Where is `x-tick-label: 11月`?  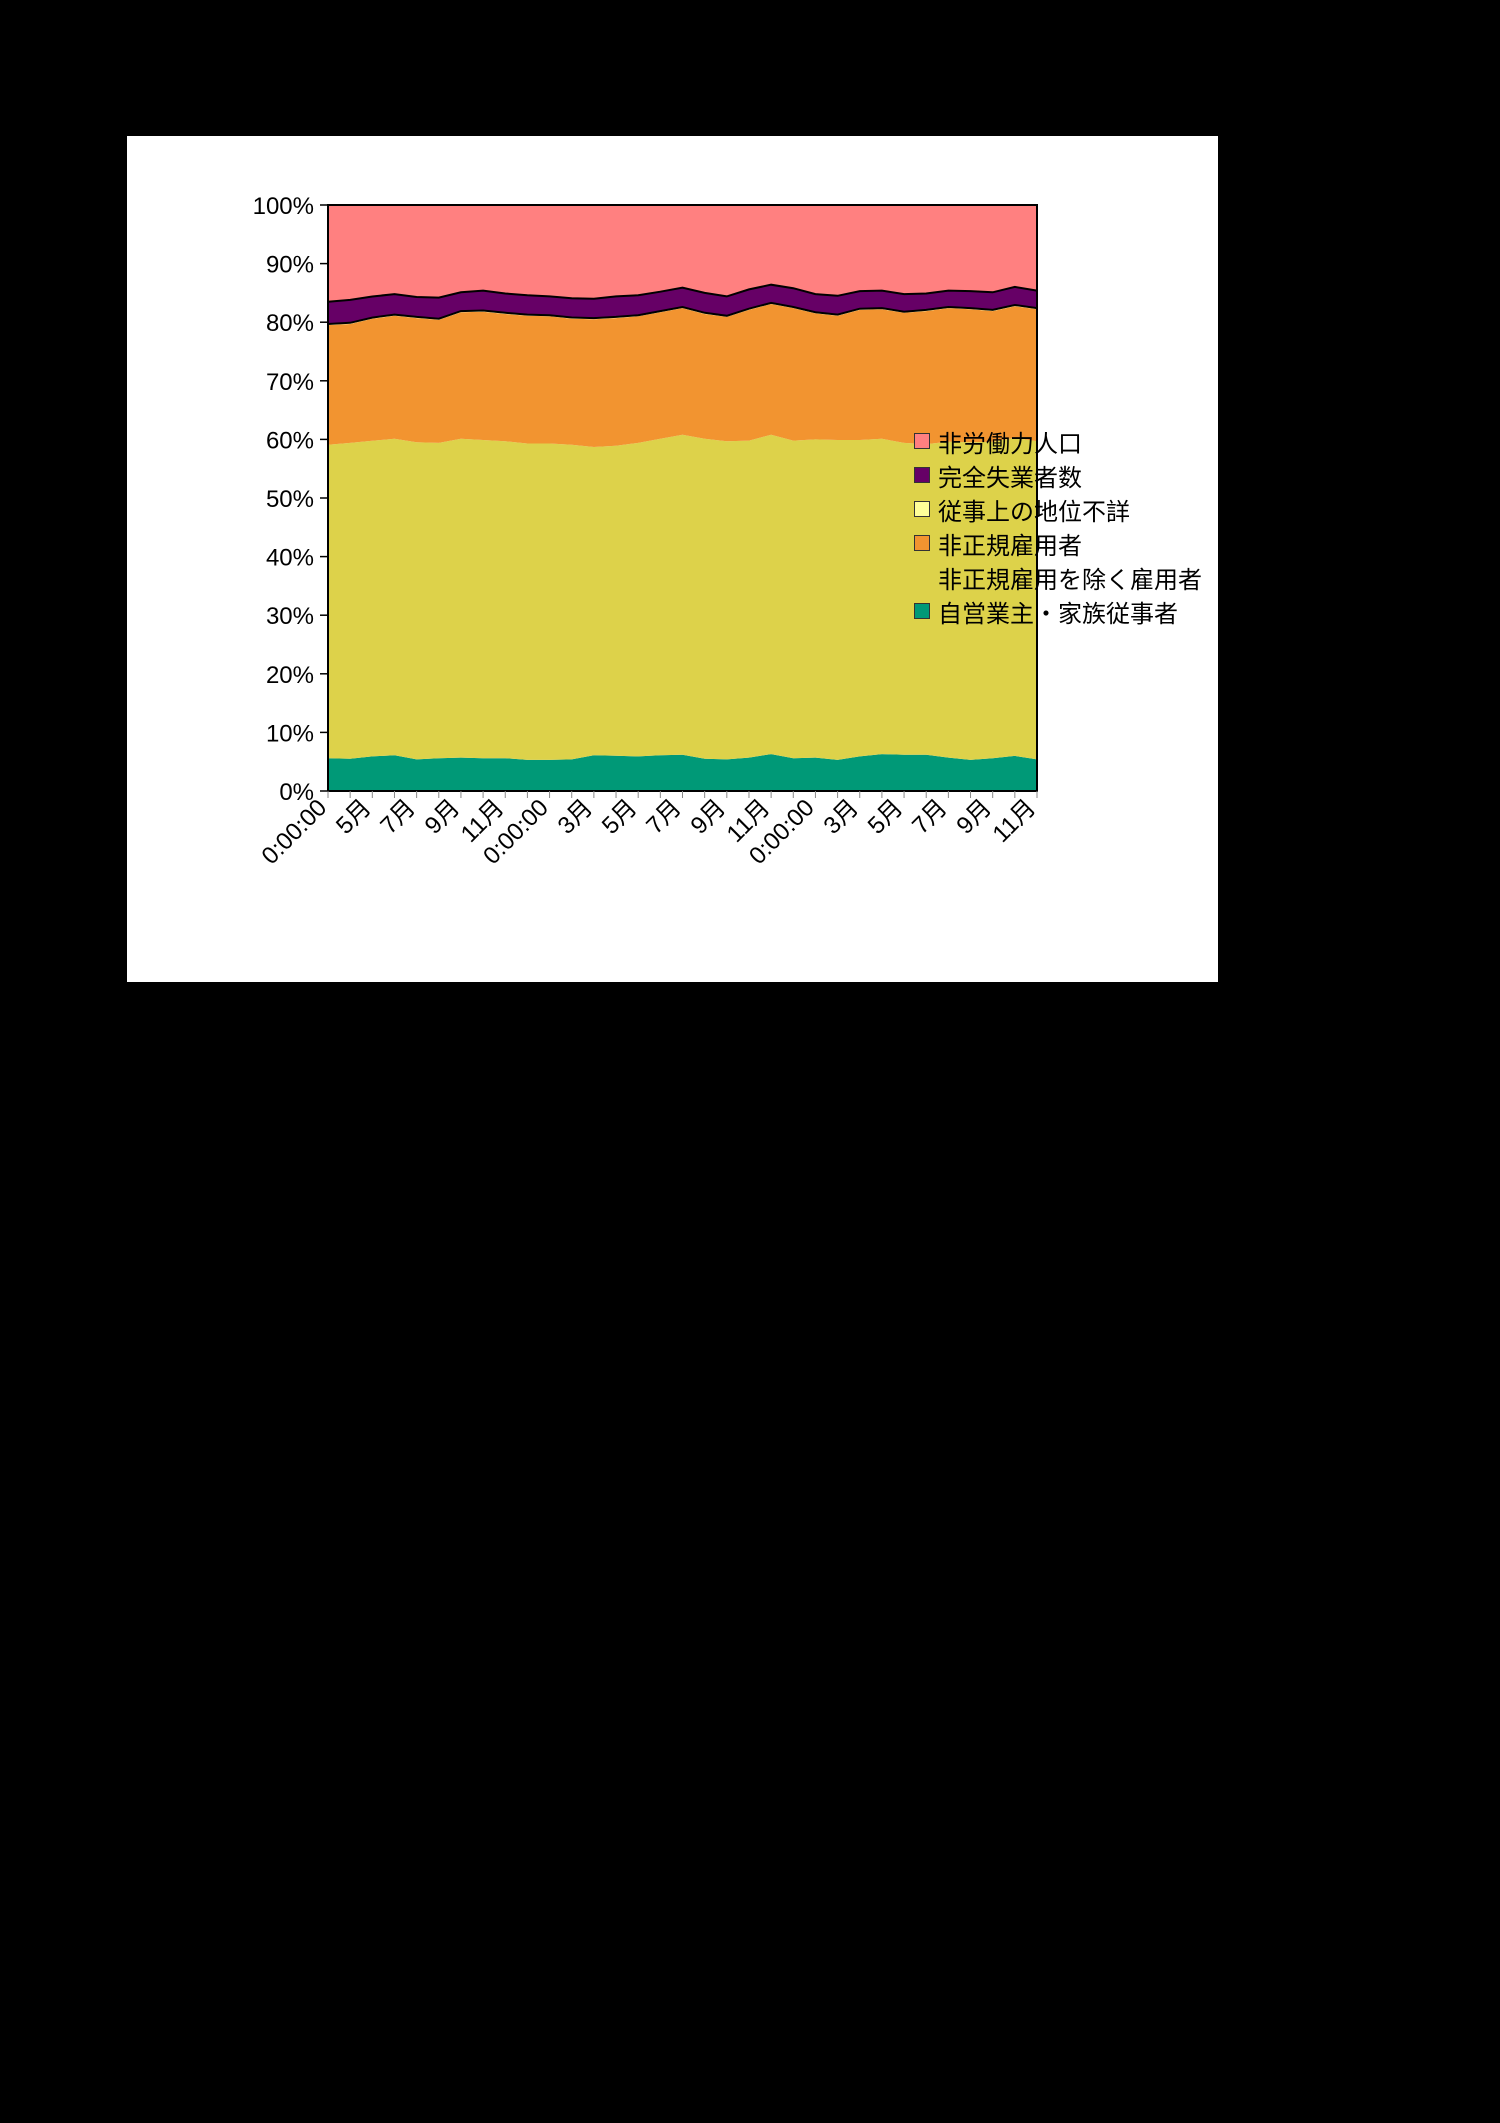 x-tick-label: 11月 is located at coordinates (1015, 821).